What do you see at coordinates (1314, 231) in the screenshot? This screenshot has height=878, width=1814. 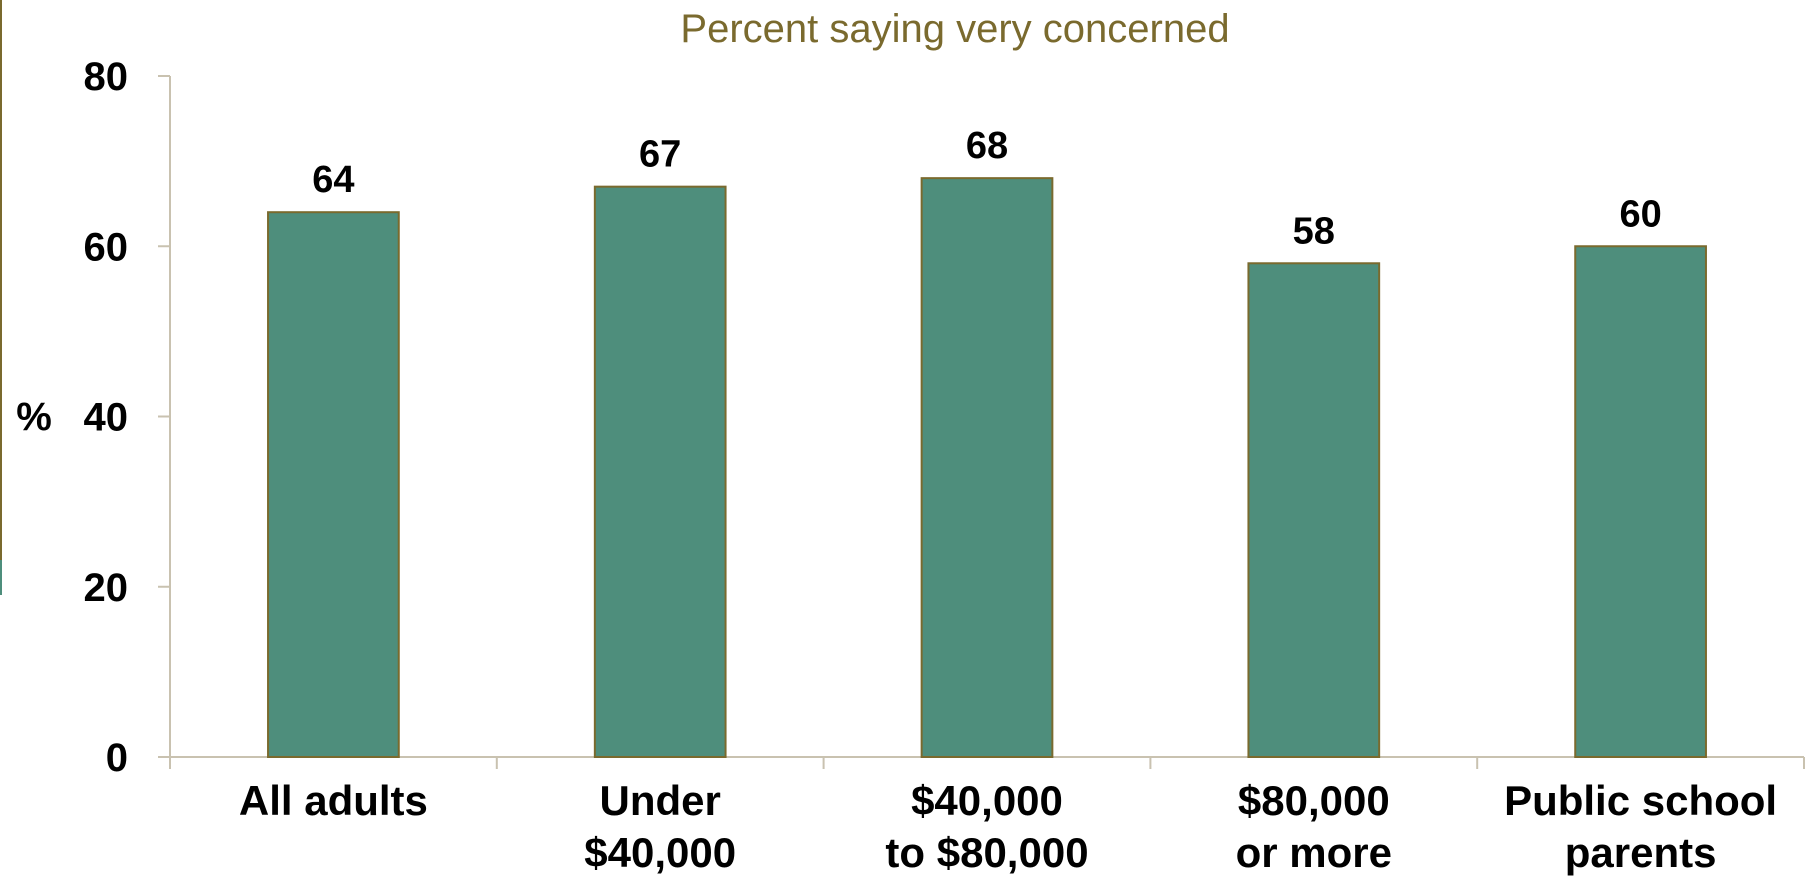 I see `data-label: 58` at bounding box center [1314, 231].